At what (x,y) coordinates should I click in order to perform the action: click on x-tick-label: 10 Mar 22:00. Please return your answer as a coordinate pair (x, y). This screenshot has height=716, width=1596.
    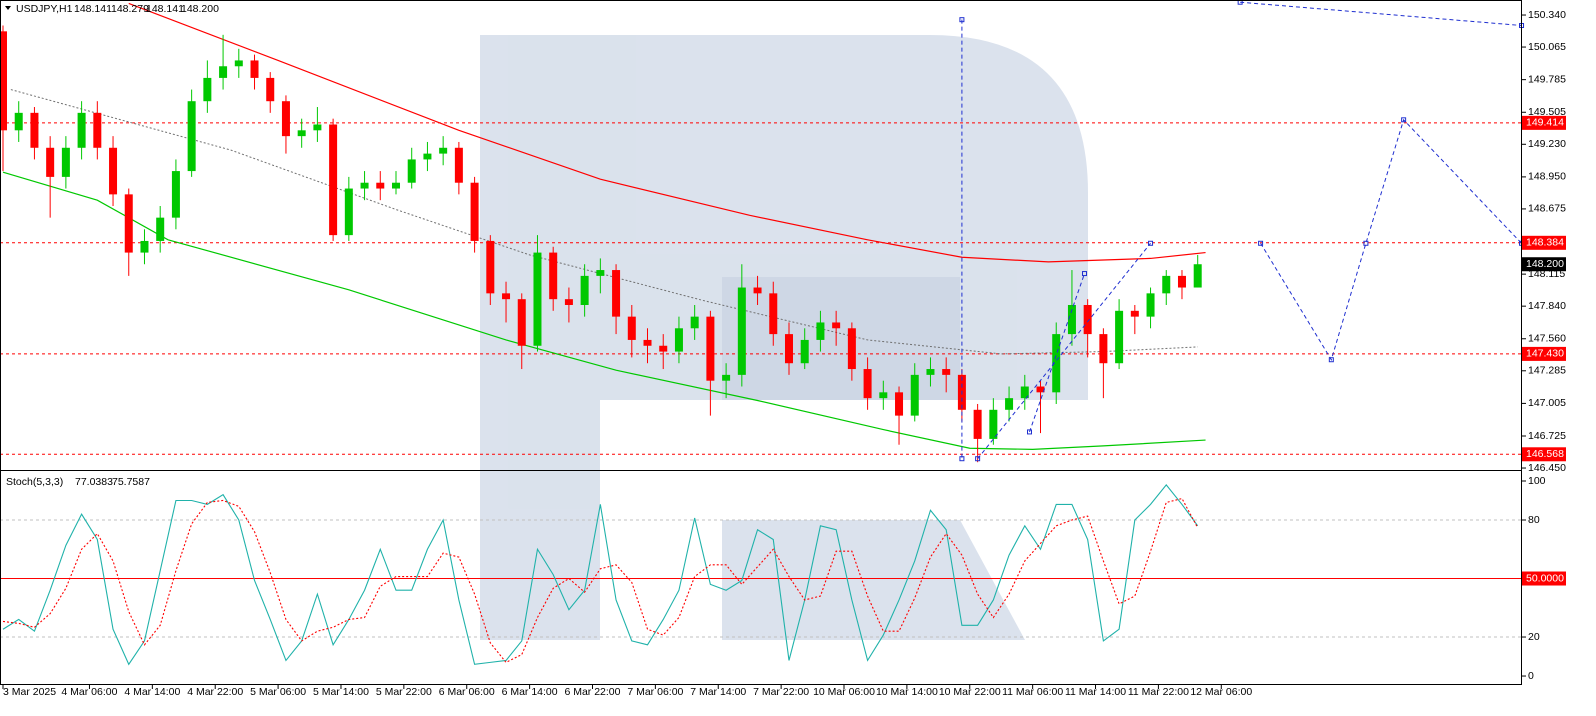
    Looking at the image, I should click on (970, 692).